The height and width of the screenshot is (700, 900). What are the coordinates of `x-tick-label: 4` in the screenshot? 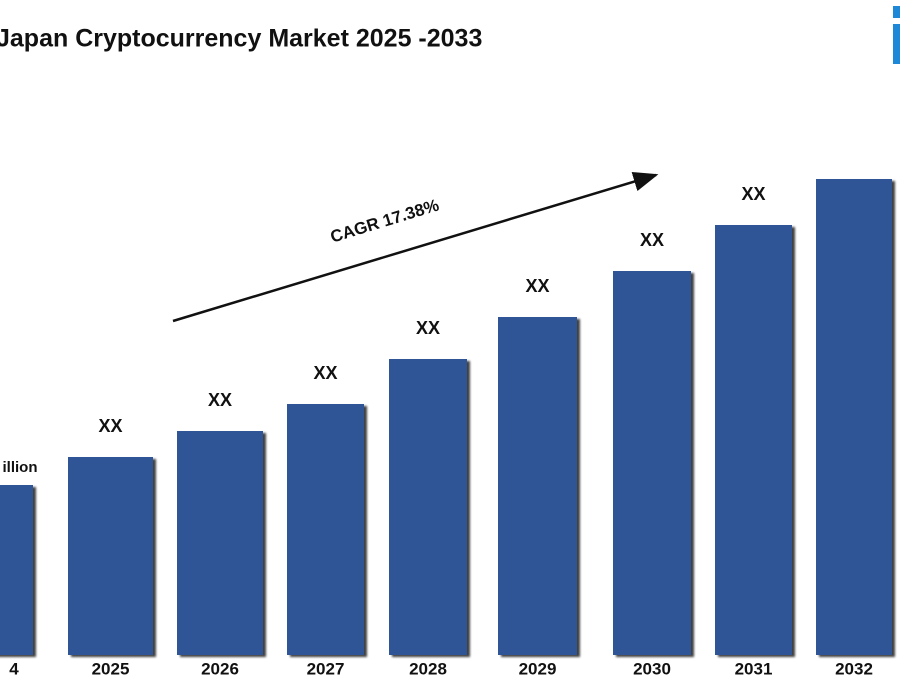 It's located at (14, 668).